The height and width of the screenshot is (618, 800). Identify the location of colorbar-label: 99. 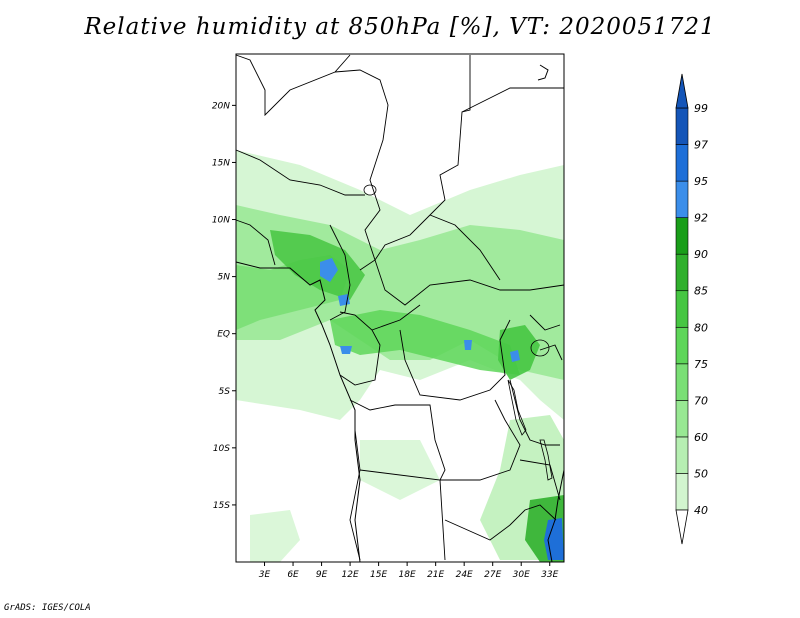
(701, 108).